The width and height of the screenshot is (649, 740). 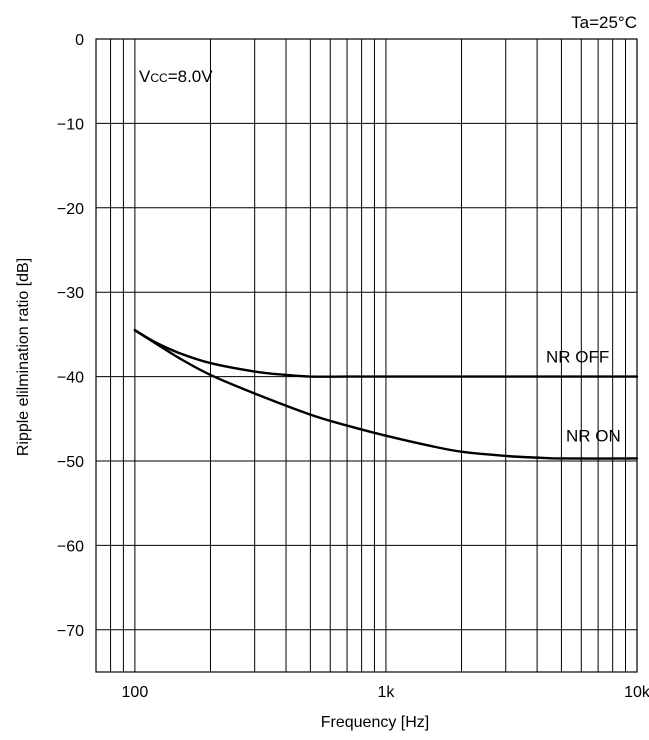 I want to click on x-tick-label: 1k, so click(x=386, y=692).